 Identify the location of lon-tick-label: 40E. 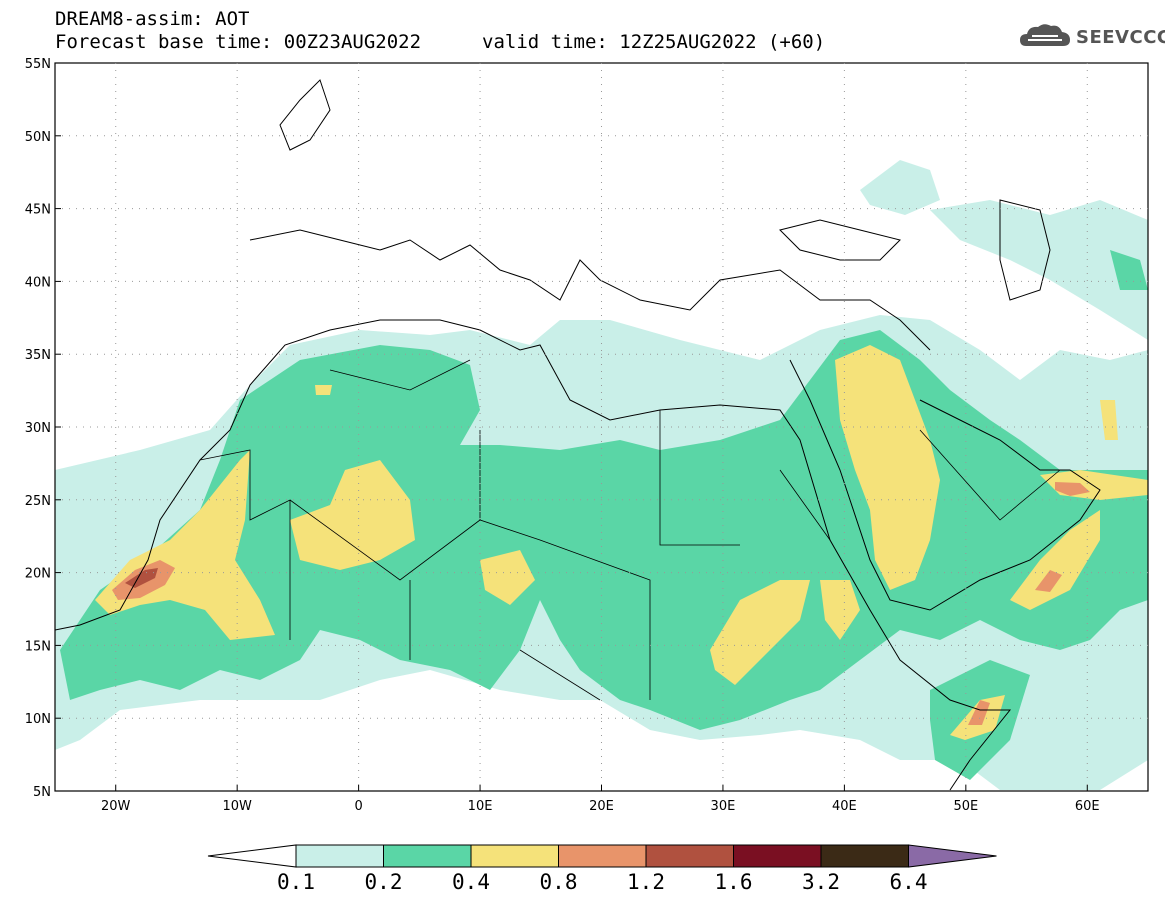
(844, 806).